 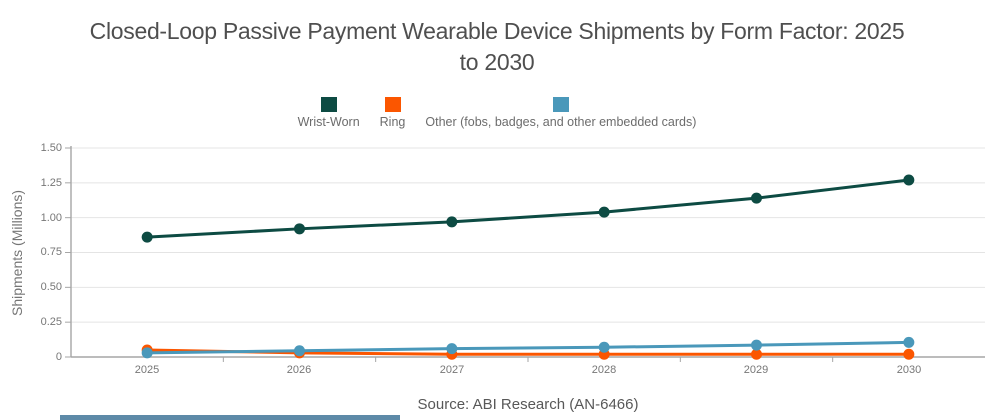 I want to click on data-point-wrist-worn-2025, so click(x=147, y=237).